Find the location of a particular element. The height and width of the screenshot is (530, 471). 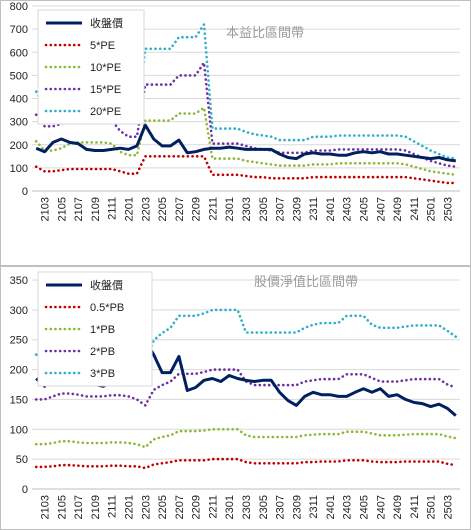

y-tick-label: 400 is located at coordinates (19, 100).